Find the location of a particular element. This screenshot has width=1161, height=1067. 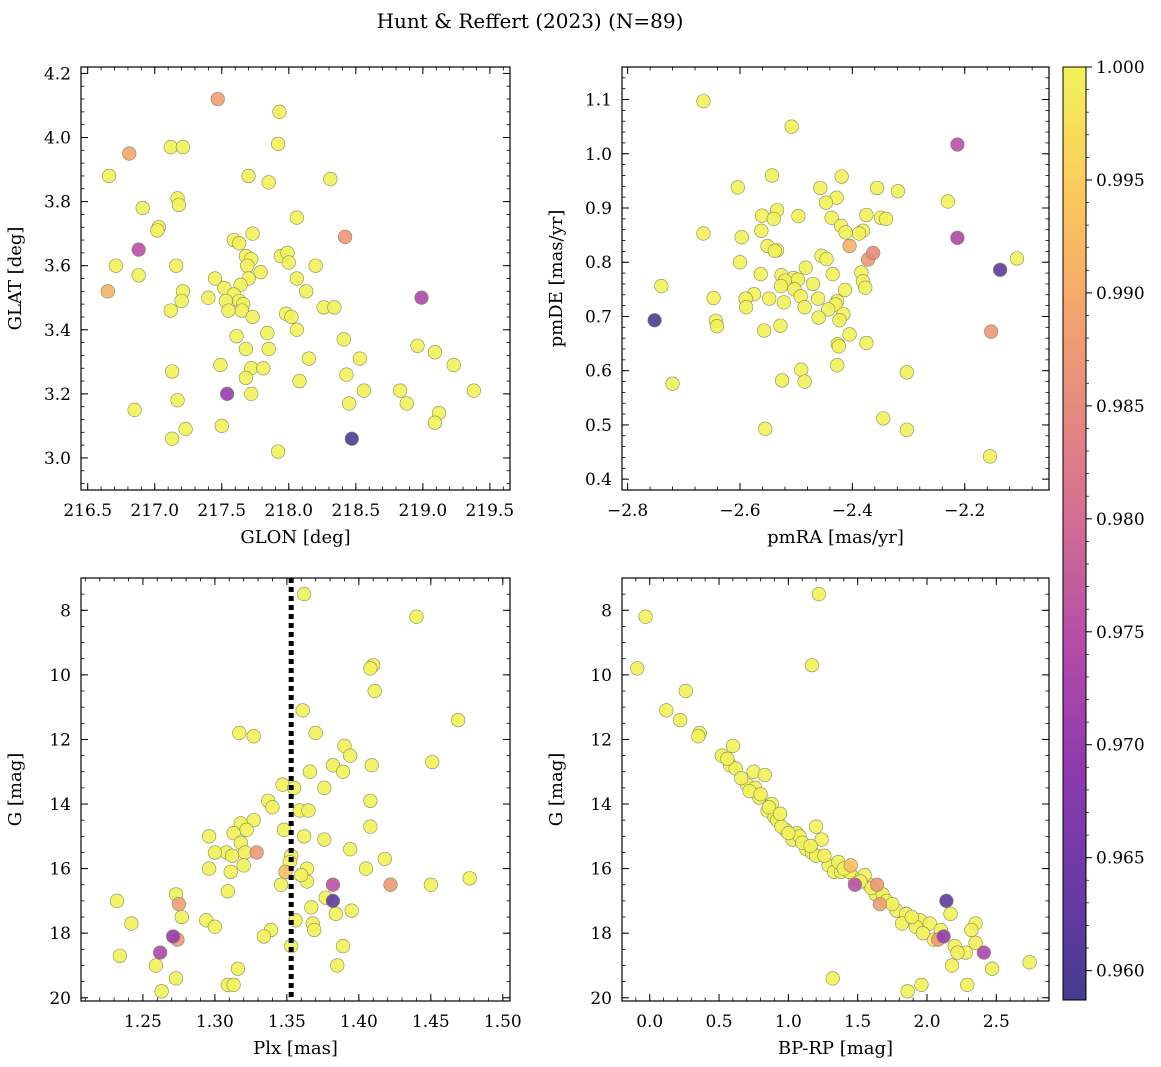

x-tick-label: 2.0 is located at coordinates (926, 1022).